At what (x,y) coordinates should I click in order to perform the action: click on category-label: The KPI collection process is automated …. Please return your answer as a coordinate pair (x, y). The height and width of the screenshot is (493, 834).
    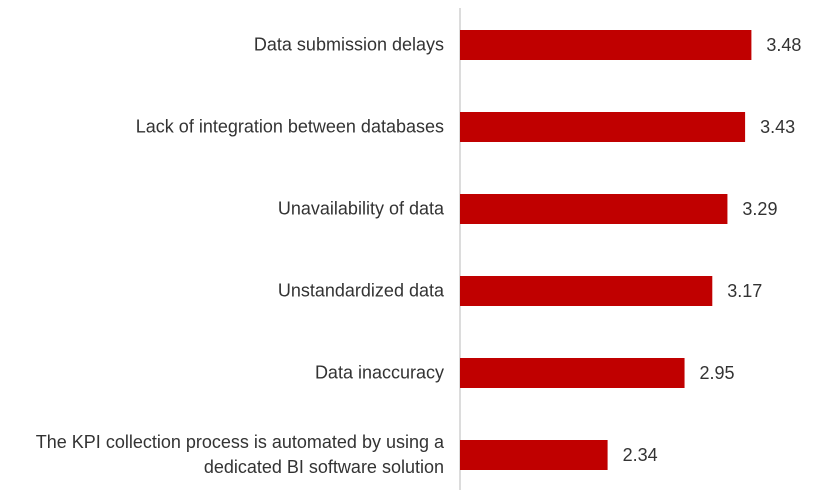
    Looking at the image, I should click on (239, 454).